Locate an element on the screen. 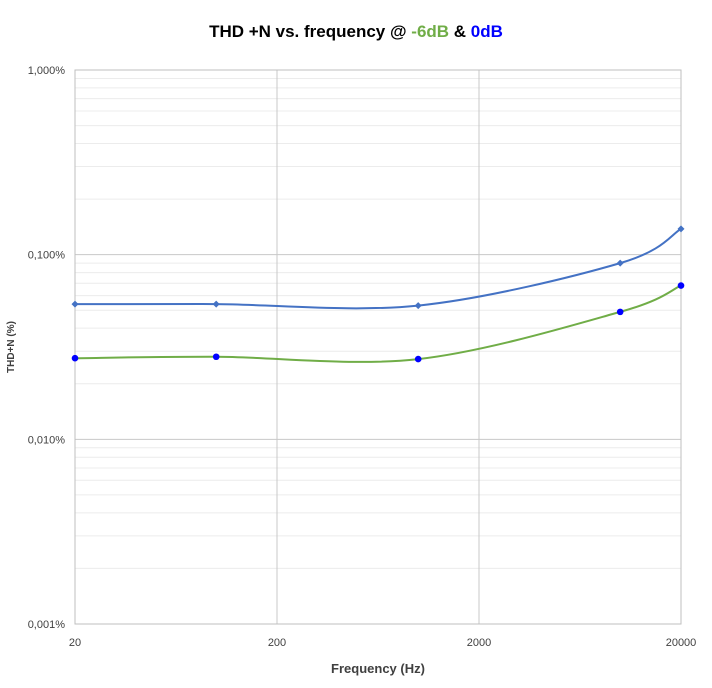 This screenshot has width=712, height=688. x-tick-label: 200 is located at coordinates (277, 643).